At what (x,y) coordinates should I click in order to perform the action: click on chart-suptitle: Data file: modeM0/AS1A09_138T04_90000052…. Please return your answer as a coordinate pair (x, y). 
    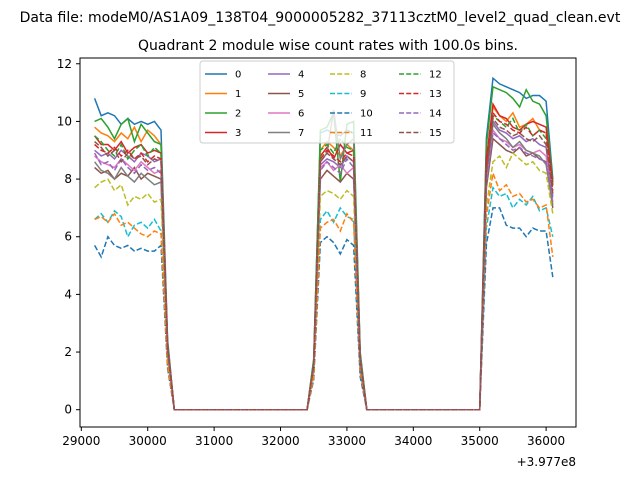
    Looking at the image, I should click on (320, 18).